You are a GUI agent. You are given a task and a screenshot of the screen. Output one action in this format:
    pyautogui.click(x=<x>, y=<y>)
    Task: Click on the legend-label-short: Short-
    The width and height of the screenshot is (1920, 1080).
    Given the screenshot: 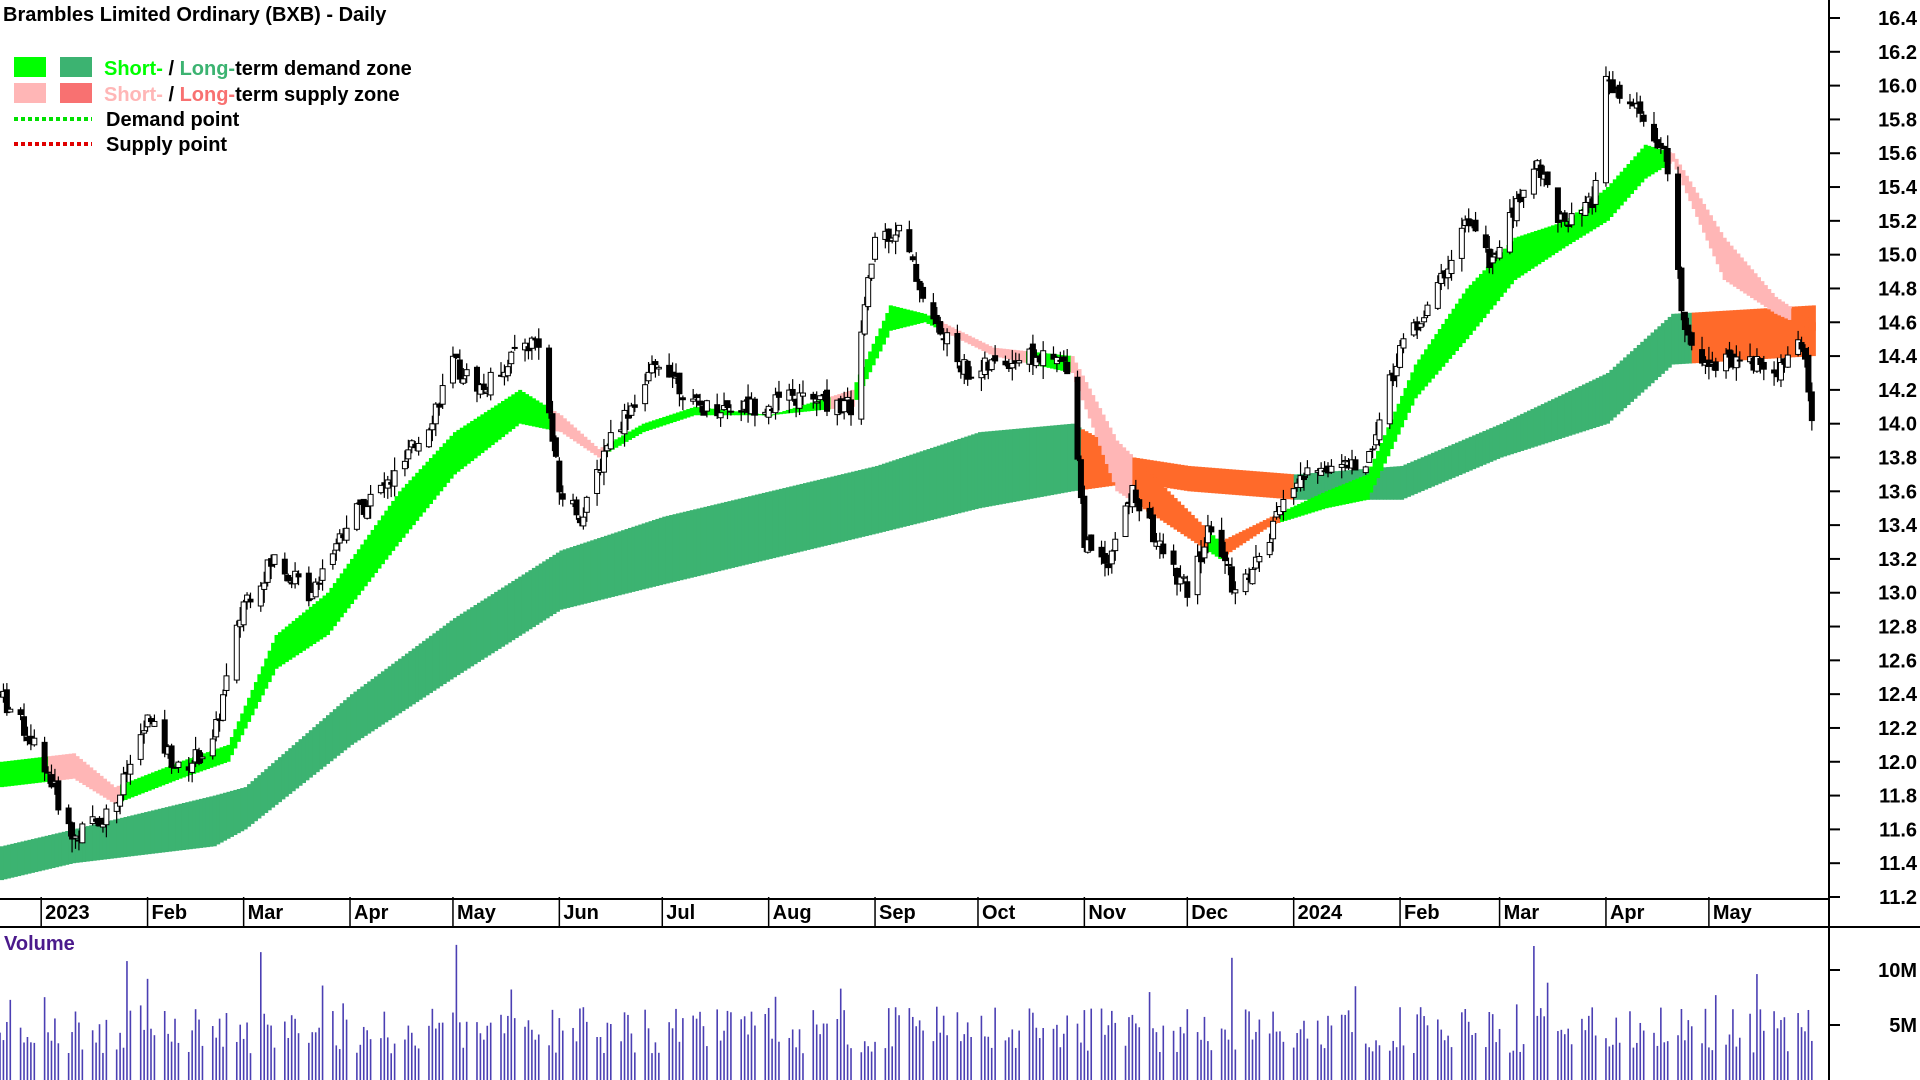 What is the action you would take?
    pyautogui.click(x=133, y=95)
    